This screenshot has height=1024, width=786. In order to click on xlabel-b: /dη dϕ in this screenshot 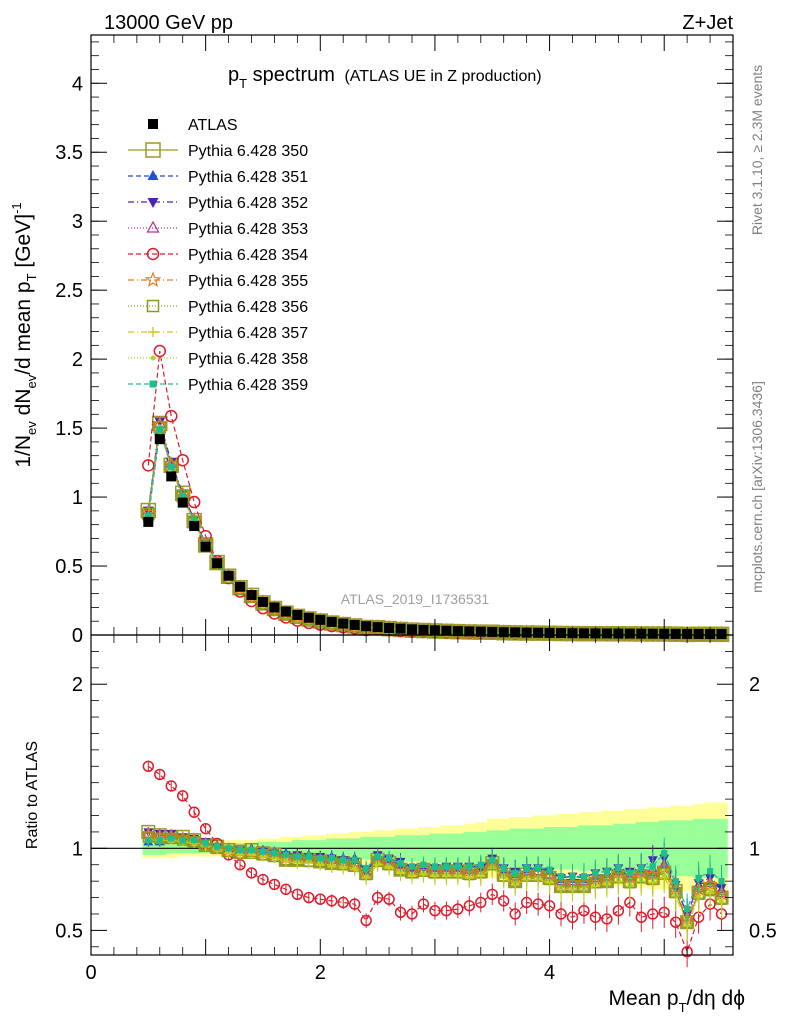, I will do `click(716, 998)`.